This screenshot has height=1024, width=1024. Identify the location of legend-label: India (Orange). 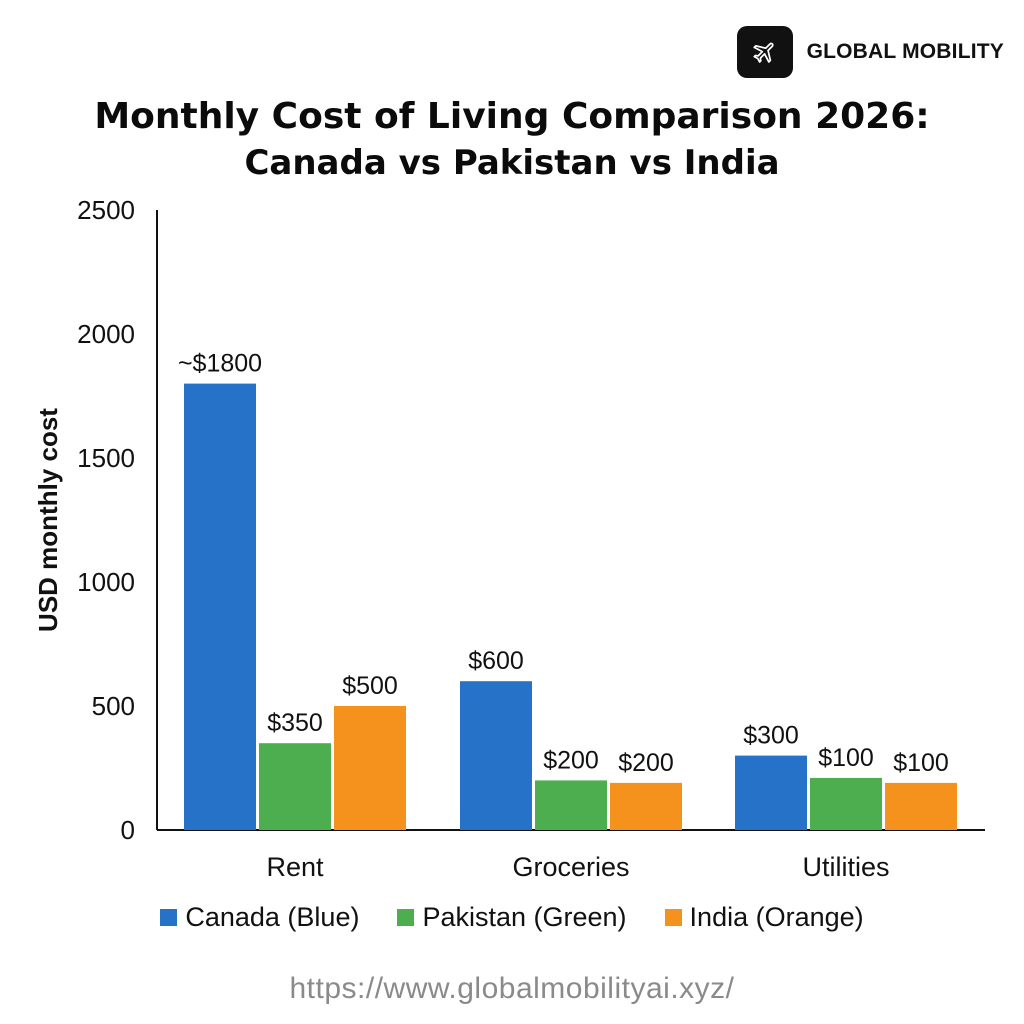
(776, 917).